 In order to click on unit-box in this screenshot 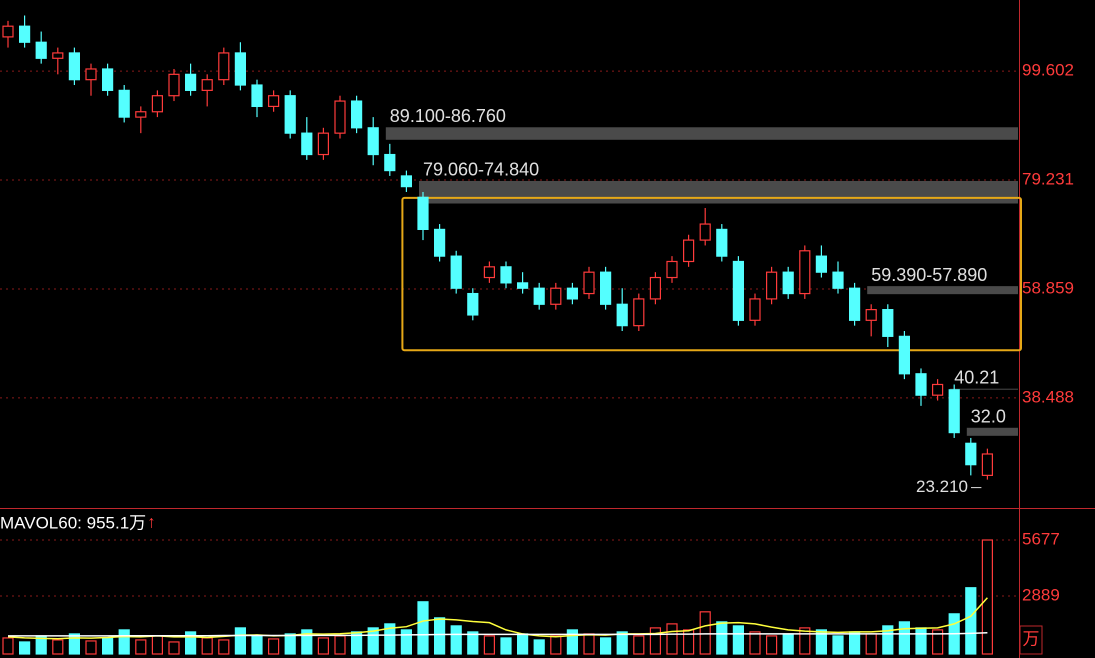, I will do `click(1031, 640)`.